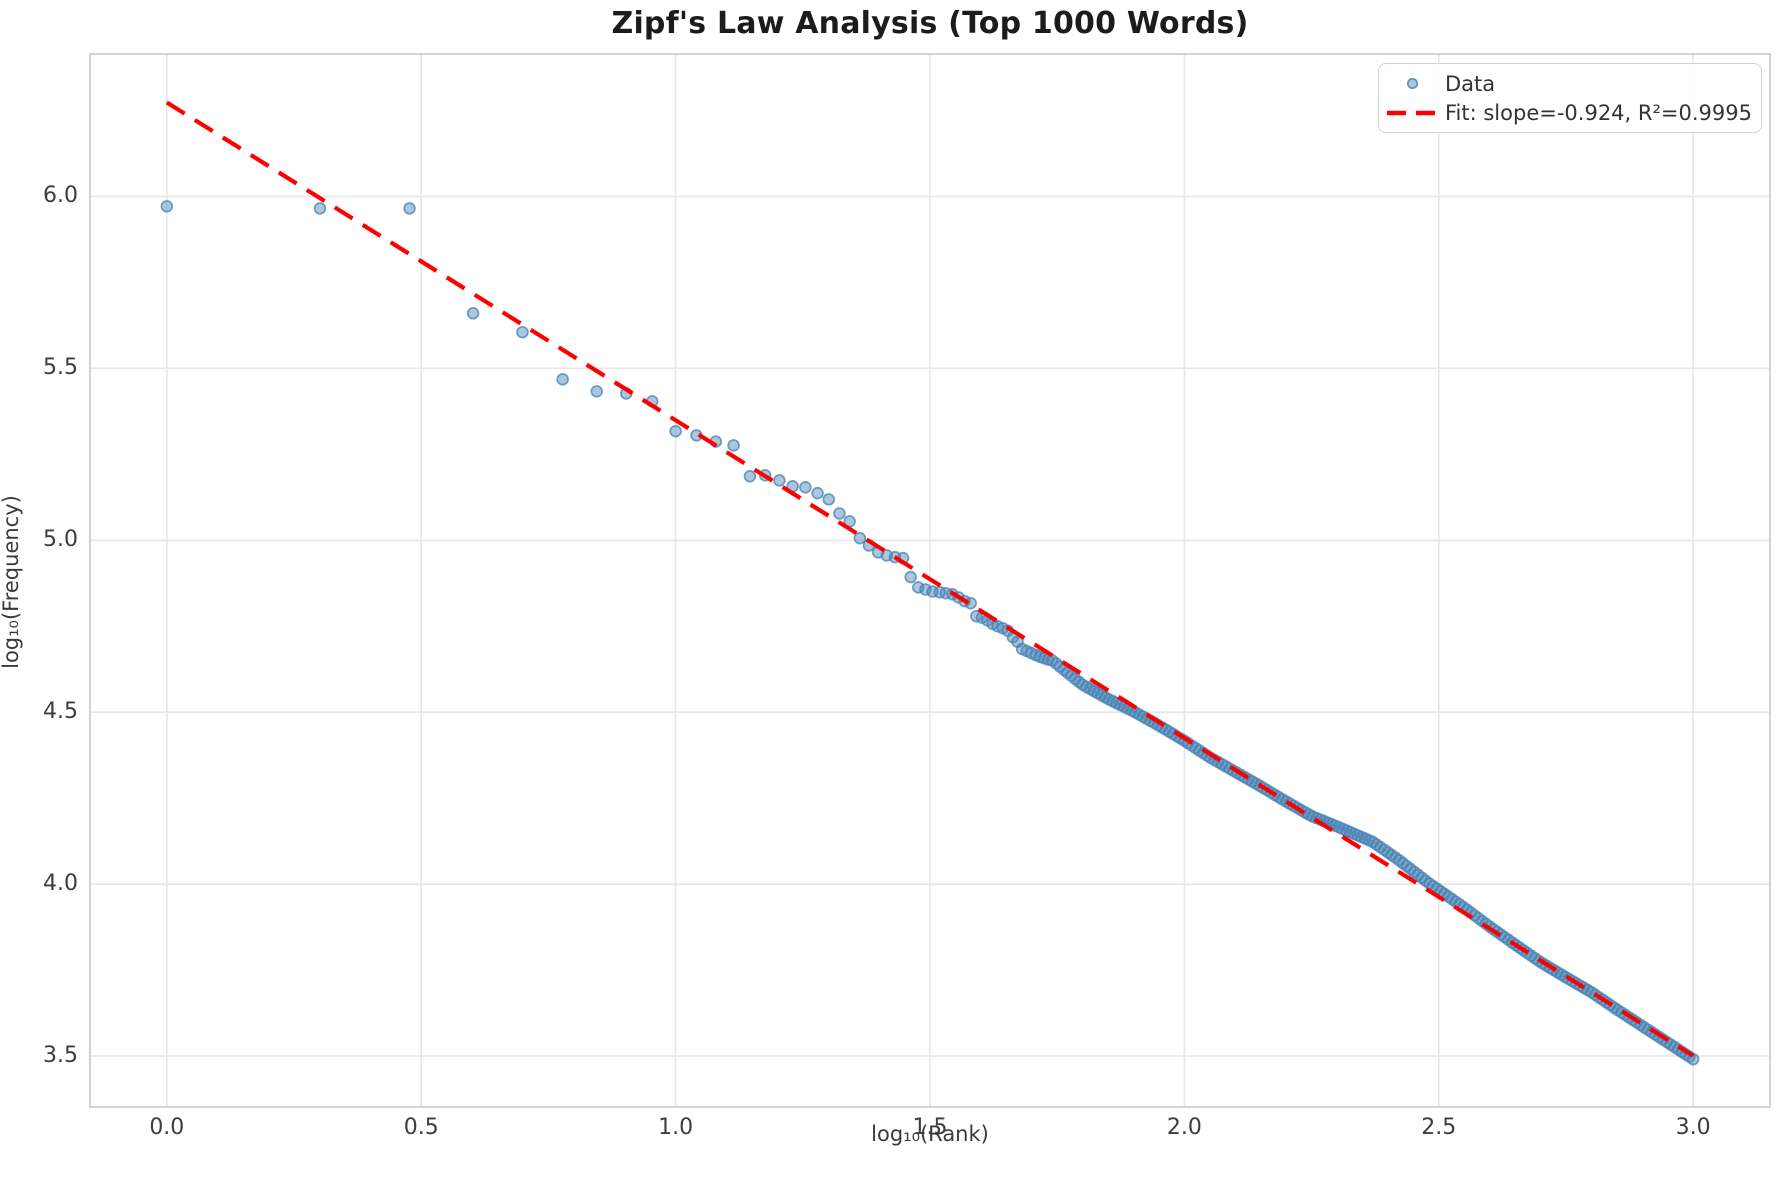  I want to click on legend-label-data: Data, so click(1470, 83).